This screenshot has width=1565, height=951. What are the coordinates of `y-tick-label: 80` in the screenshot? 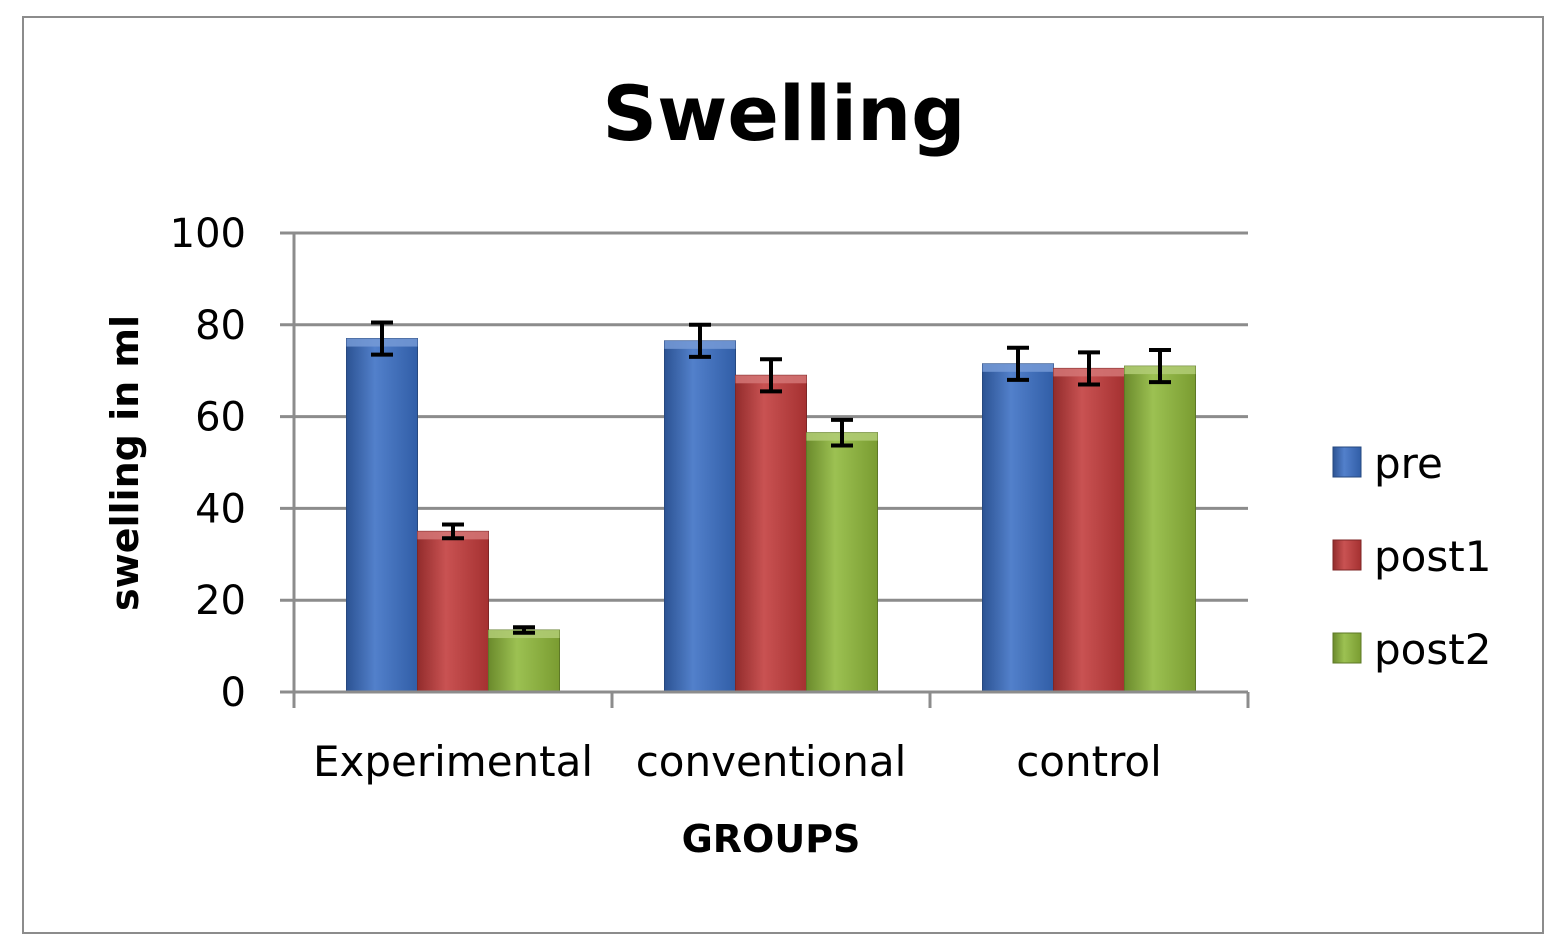 It's located at (220, 326).